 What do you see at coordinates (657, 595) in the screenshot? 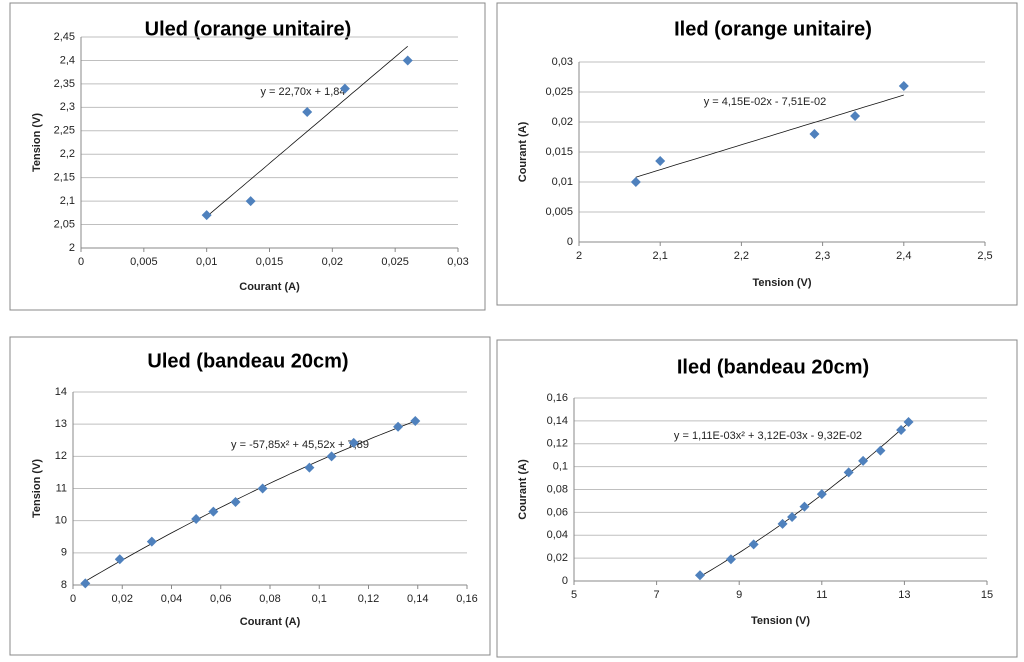
I see `x-tick-label: 7` at bounding box center [657, 595].